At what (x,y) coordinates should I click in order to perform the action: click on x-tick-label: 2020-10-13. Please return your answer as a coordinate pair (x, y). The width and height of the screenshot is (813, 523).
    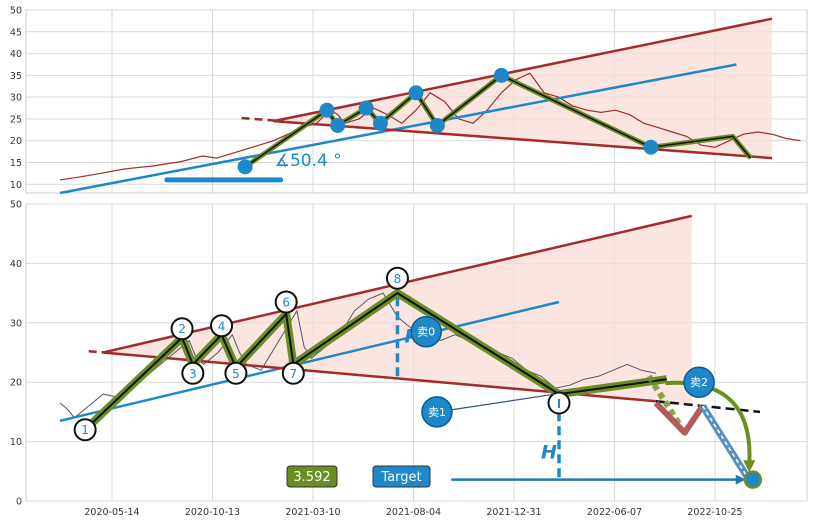
    Looking at the image, I should click on (212, 512).